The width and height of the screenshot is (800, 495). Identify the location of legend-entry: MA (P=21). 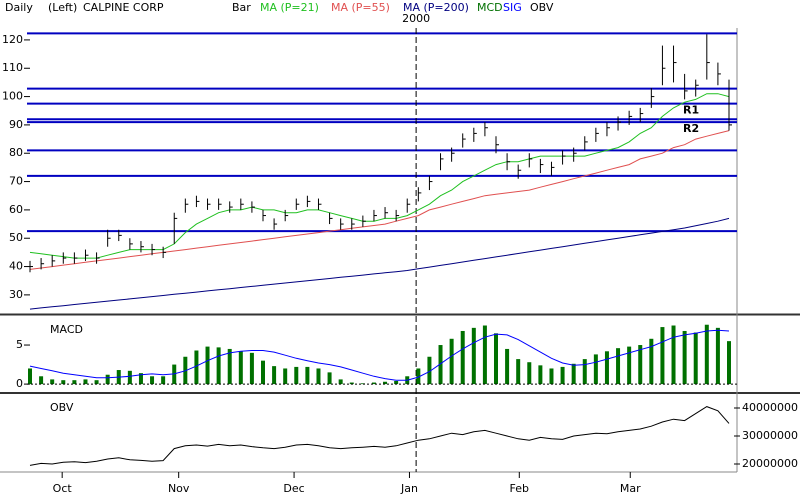
(289, 7).